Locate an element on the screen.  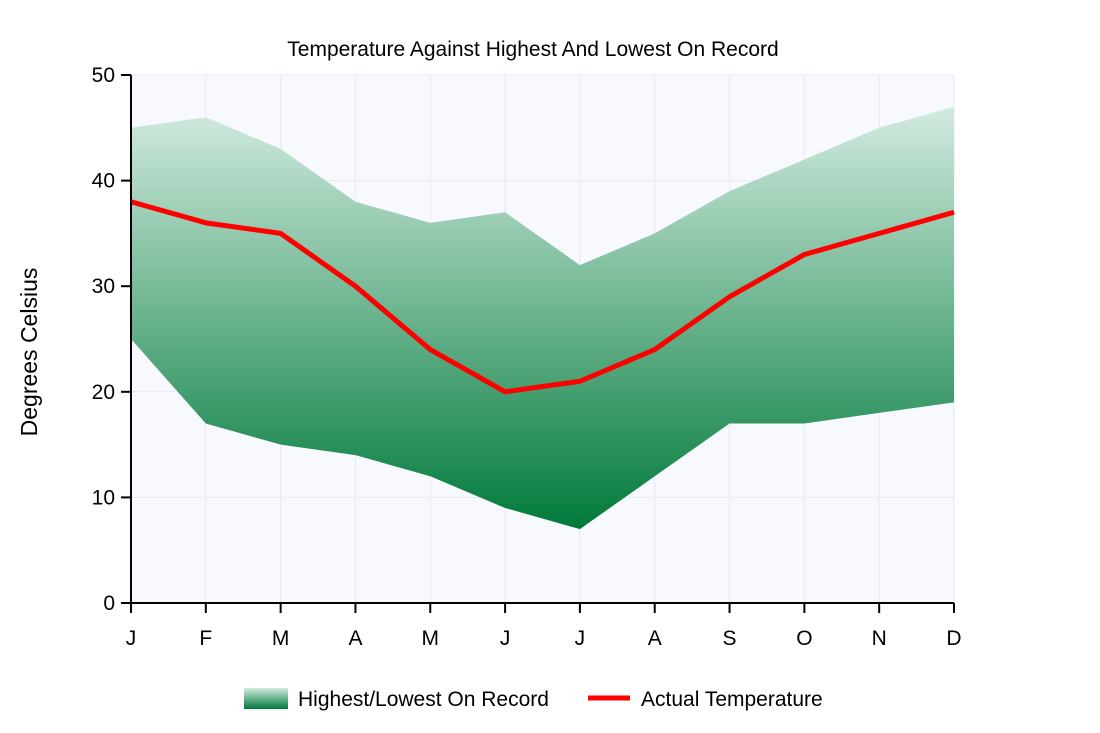
x-tick-label: F is located at coordinates (205, 638).